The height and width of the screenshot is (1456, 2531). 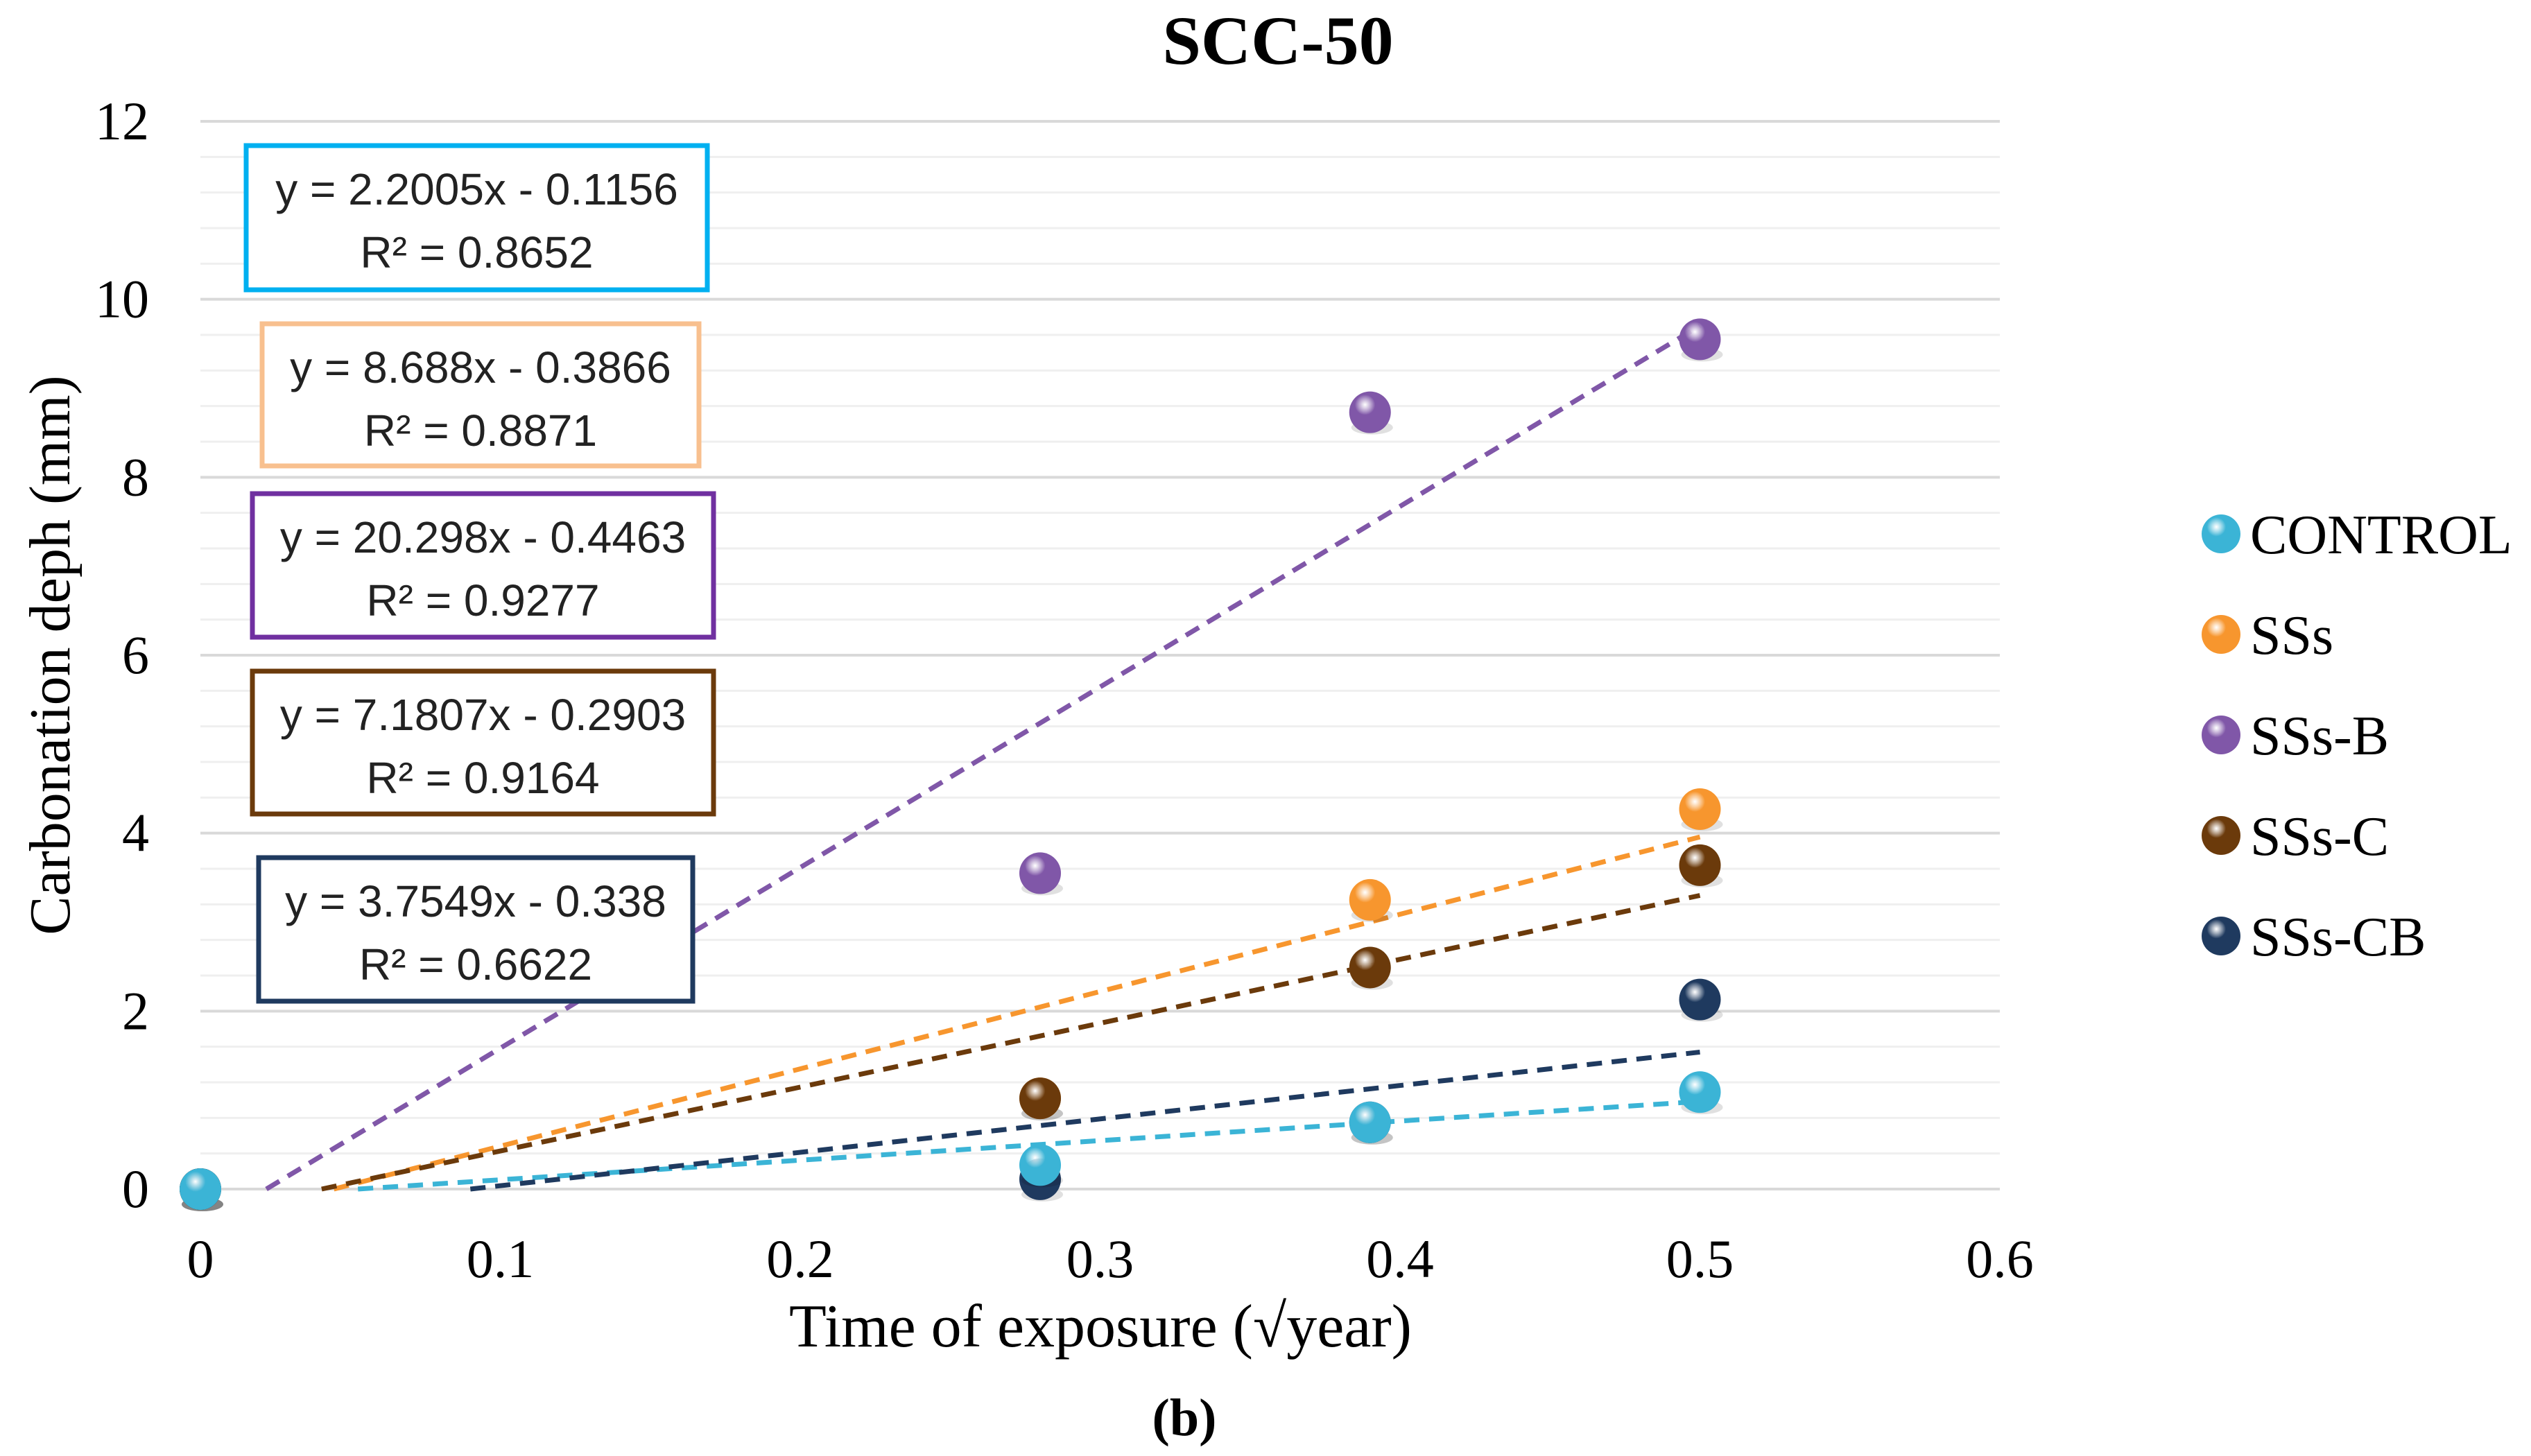 I want to click on legend-label-sss-cb: SSs-CB, so click(x=2338, y=937).